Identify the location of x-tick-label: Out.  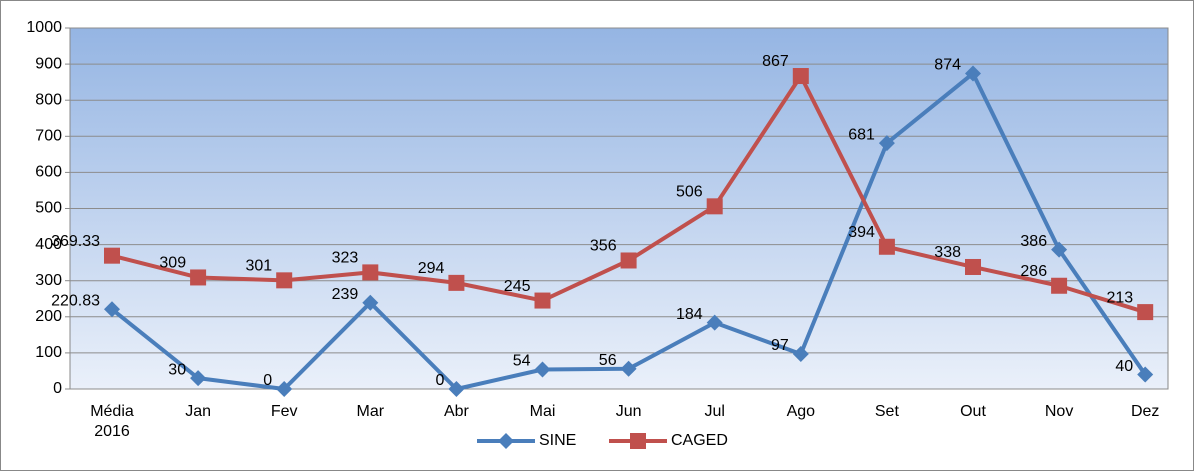
(973, 411).